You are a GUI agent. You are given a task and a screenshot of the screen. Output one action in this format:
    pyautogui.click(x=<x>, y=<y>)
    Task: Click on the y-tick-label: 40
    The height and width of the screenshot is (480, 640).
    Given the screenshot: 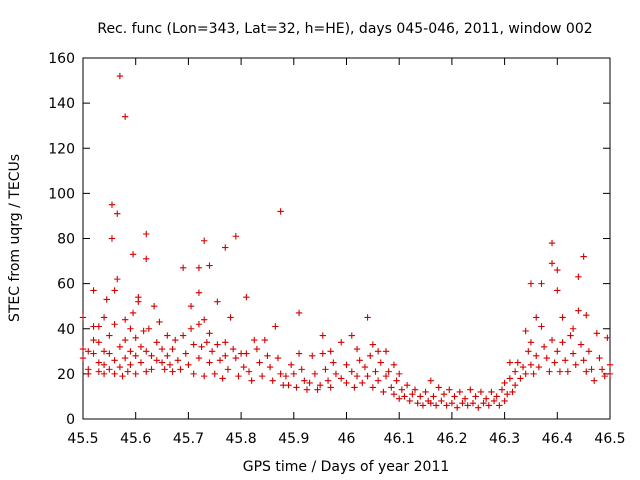 What is the action you would take?
    pyautogui.click(x=66, y=330)
    